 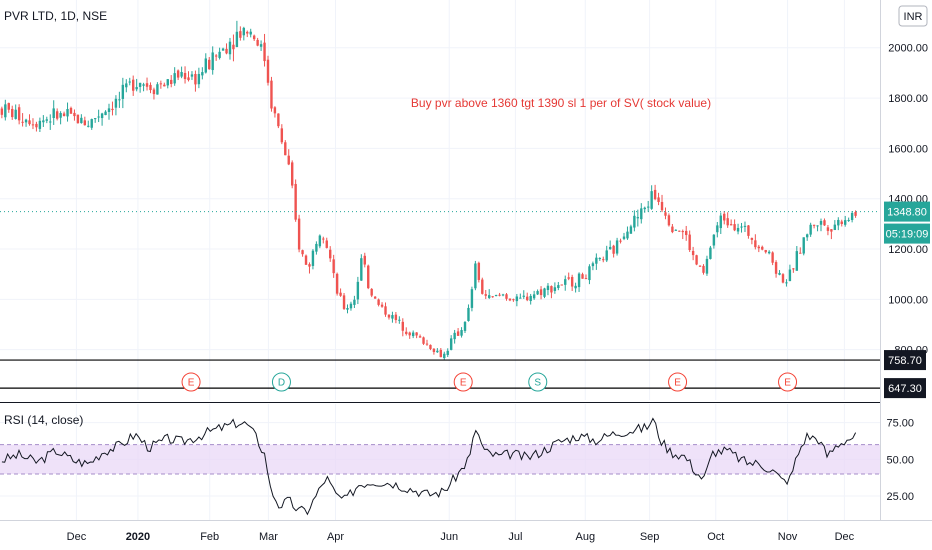 I want to click on time-scale: Dec 2020 Feb Mar Apr Jun Jul Aug Sep Oct Nov Dec, so click(x=461, y=537).